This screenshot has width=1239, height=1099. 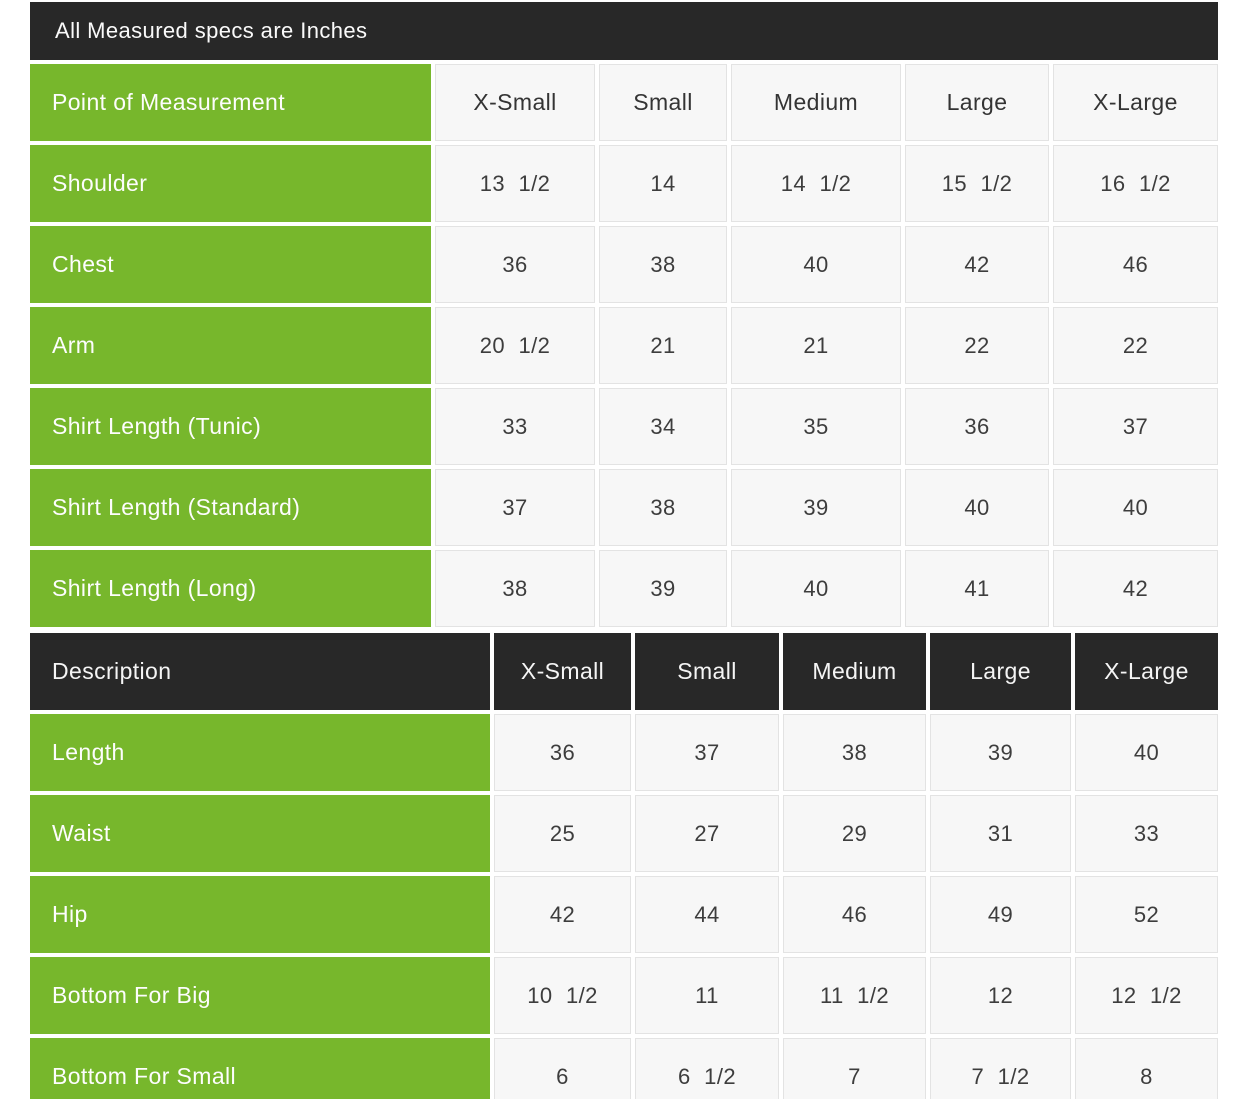 What do you see at coordinates (1000, 914) in the screenshot?
I see `table-cell: 49` at bounding box center [1000, 914].